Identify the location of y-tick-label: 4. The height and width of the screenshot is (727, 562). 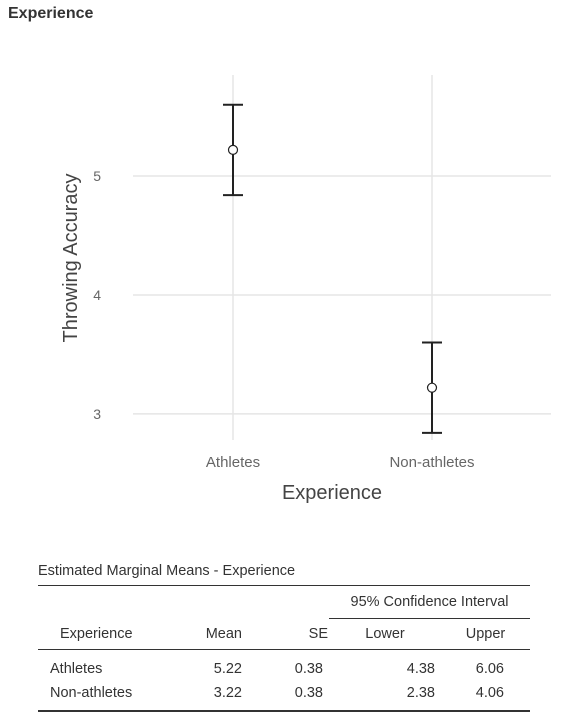
(97, 295).